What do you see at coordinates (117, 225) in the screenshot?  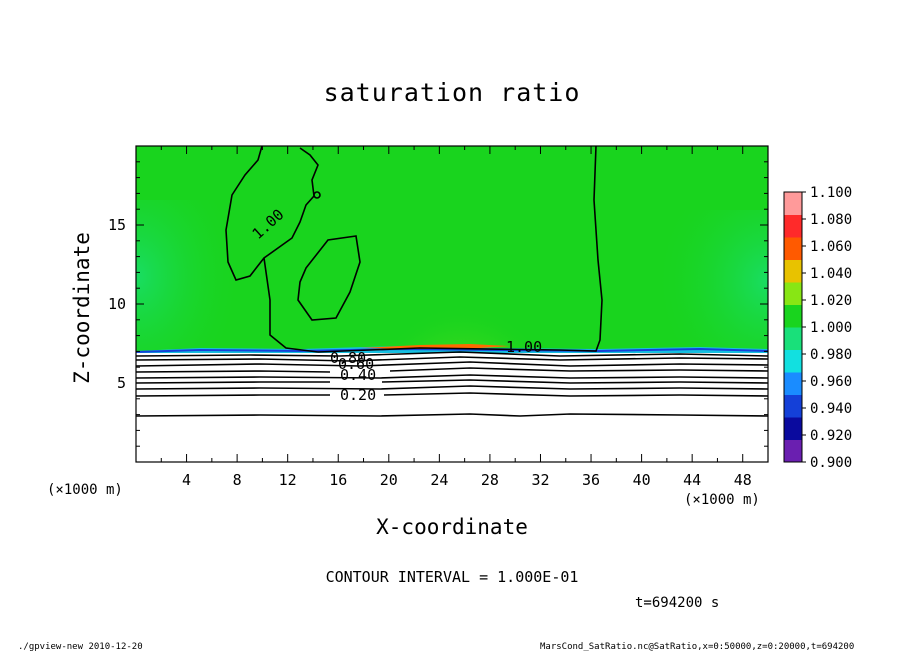 I see `y-tick-label: 15` at bounding box center [117, 225].